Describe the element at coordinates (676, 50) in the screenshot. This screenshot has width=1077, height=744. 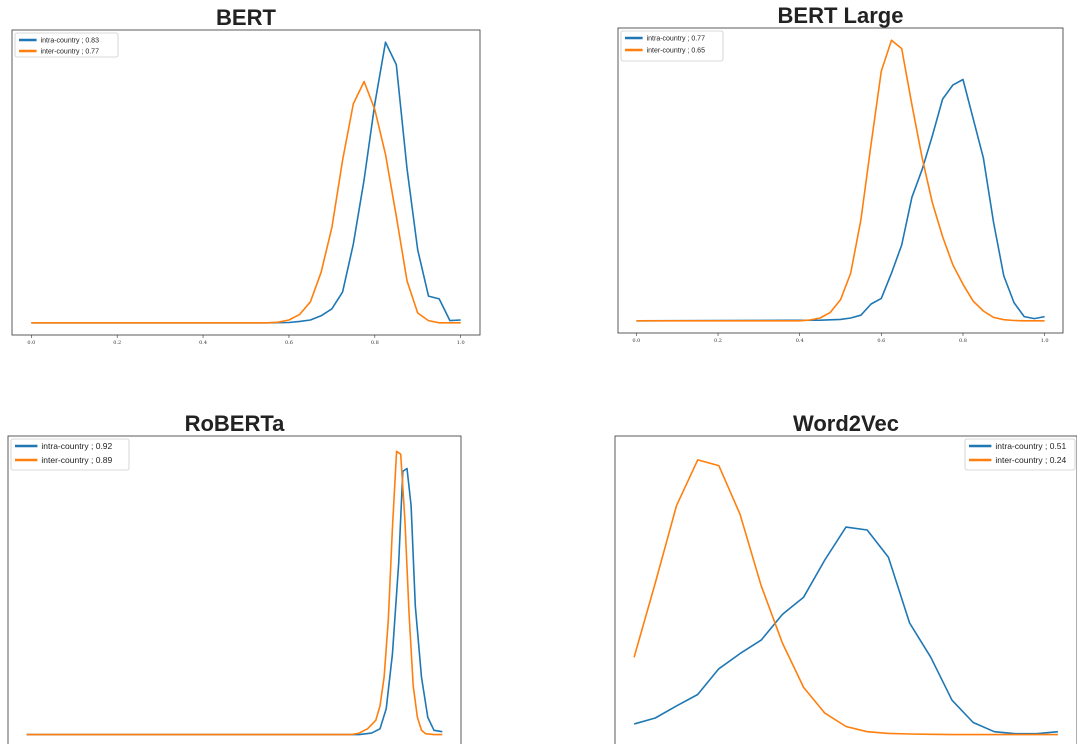
I see `legend-label: inter-country ; 0.65` at that location.